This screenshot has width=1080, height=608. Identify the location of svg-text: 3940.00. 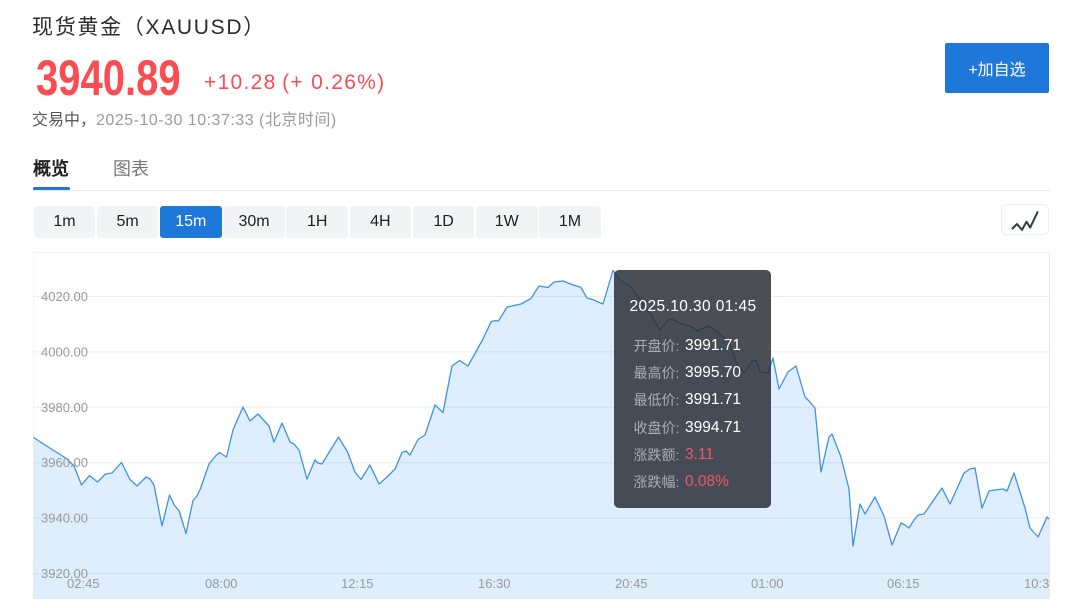
(64, 518).